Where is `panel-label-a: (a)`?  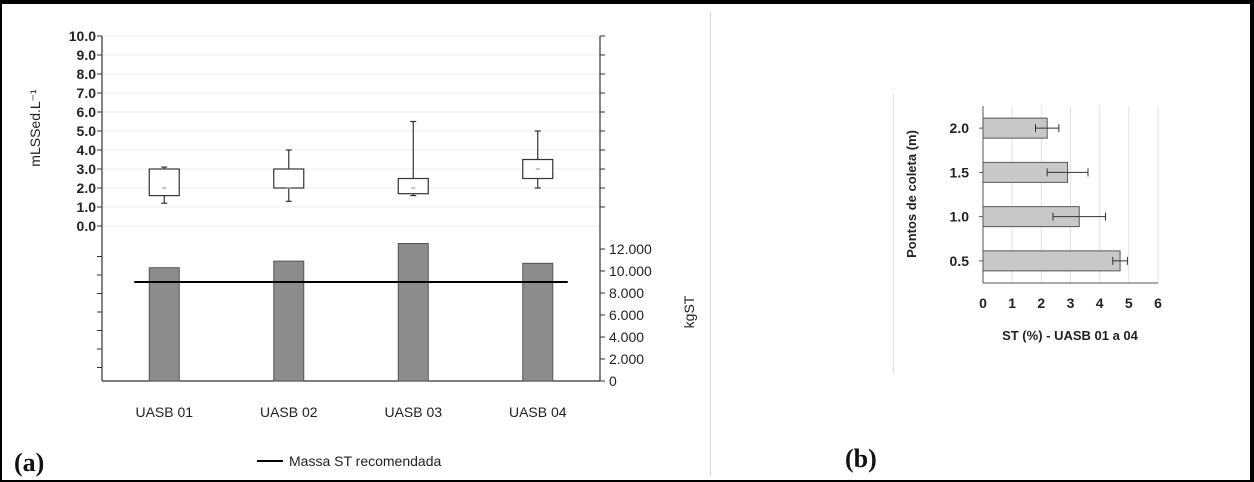 panel-label-a: (a) is located at coordinates (29, 462).